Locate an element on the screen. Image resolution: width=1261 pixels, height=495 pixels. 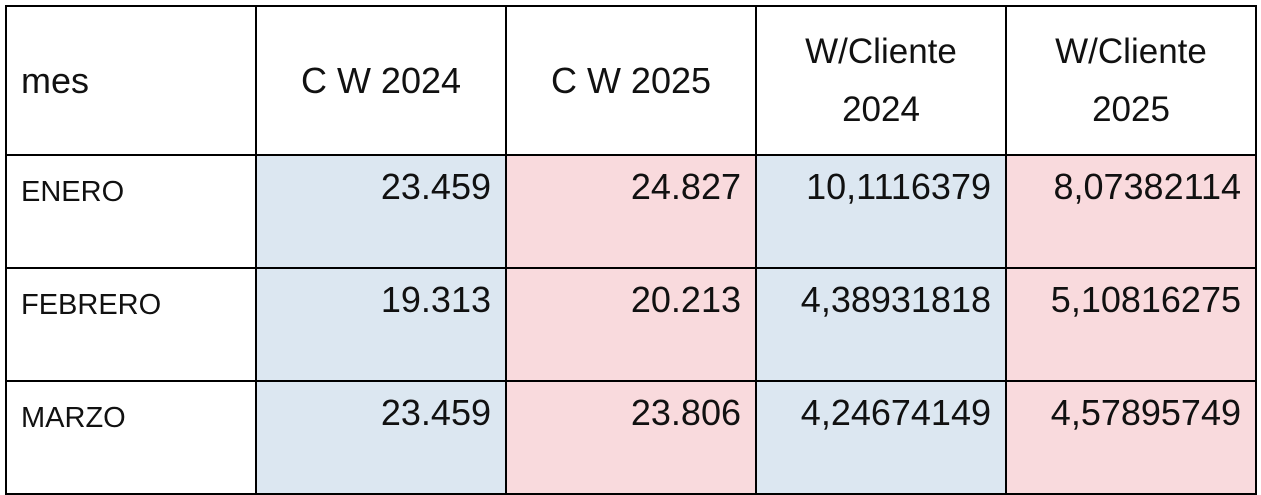
cell-wcliente-2024: 4,24674149 is located at coordinates (881, 437).